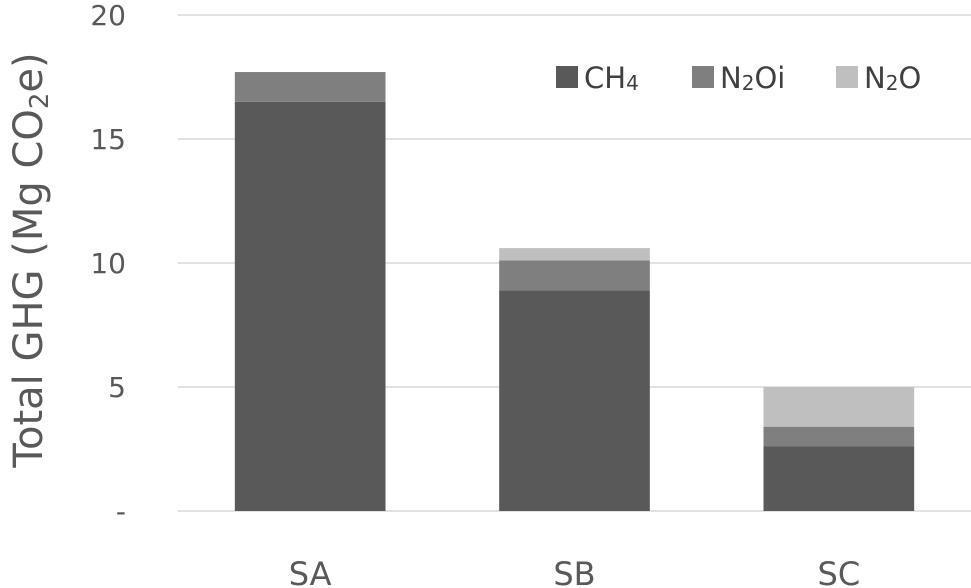 This screenshot has width=971, height=588. I want to click on legend-entry-label: N2Oi, so click(752, 78).